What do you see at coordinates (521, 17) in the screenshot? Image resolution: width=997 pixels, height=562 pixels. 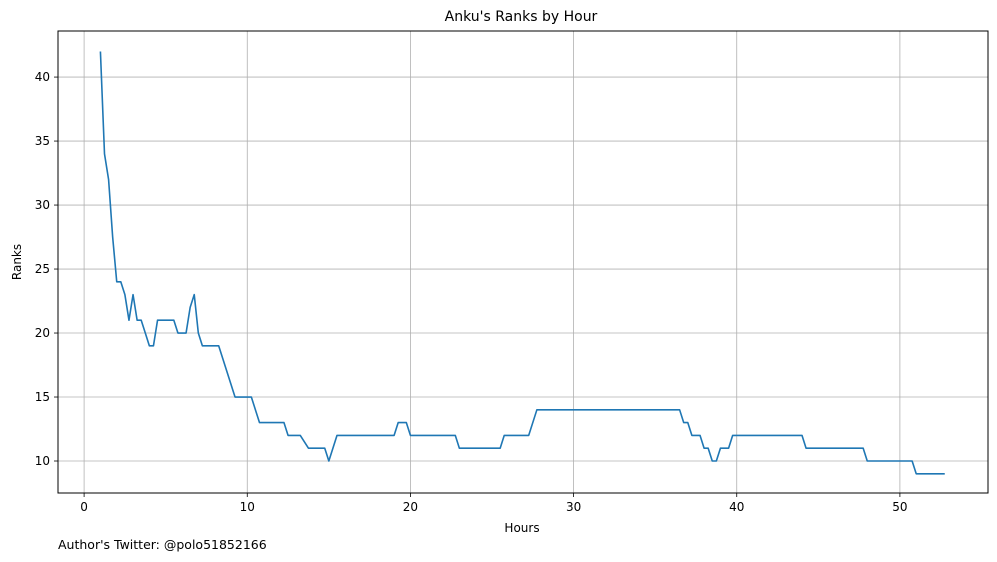 I see `chart-title: Anku's Ranks by Hour` at bounding box center [521, 17].